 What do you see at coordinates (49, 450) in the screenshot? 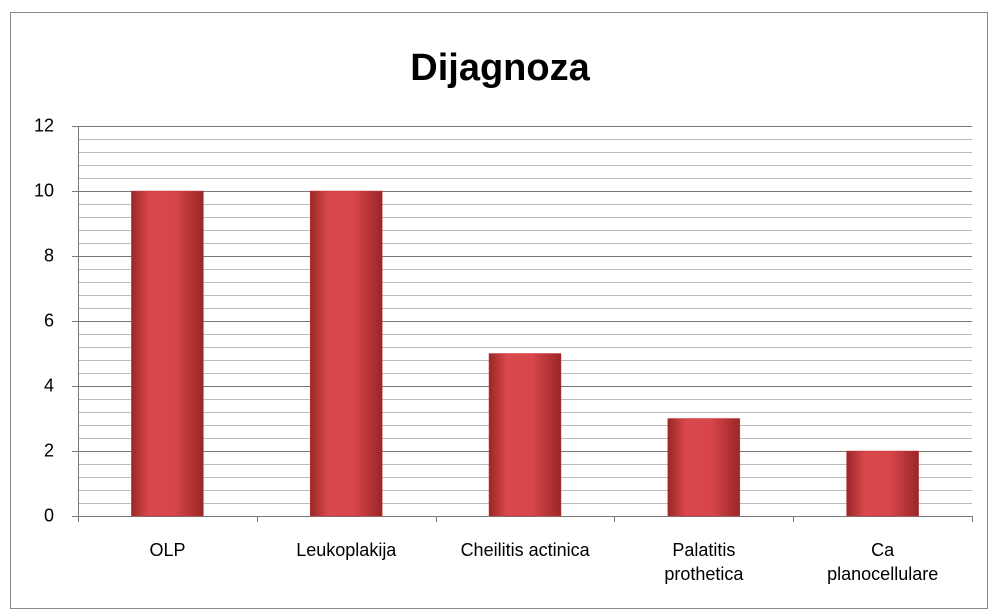
I see `y-tick-label: 2` at bounding box center [49, 450].